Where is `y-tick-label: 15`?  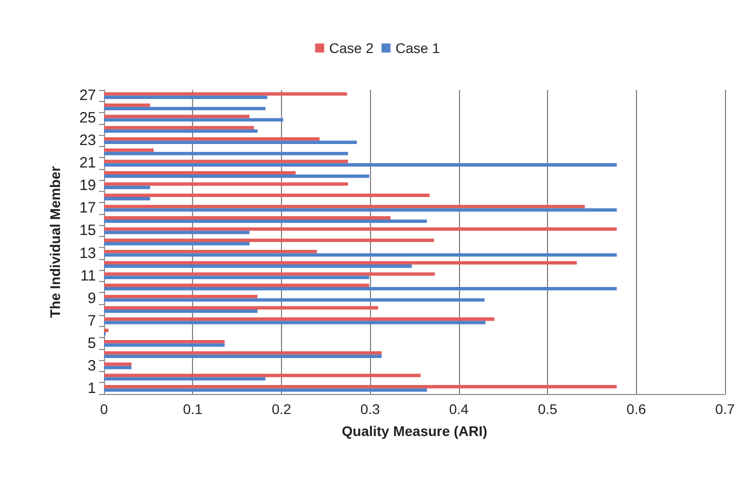 y-tick-label: 15 is located at coordinates (87, 231).